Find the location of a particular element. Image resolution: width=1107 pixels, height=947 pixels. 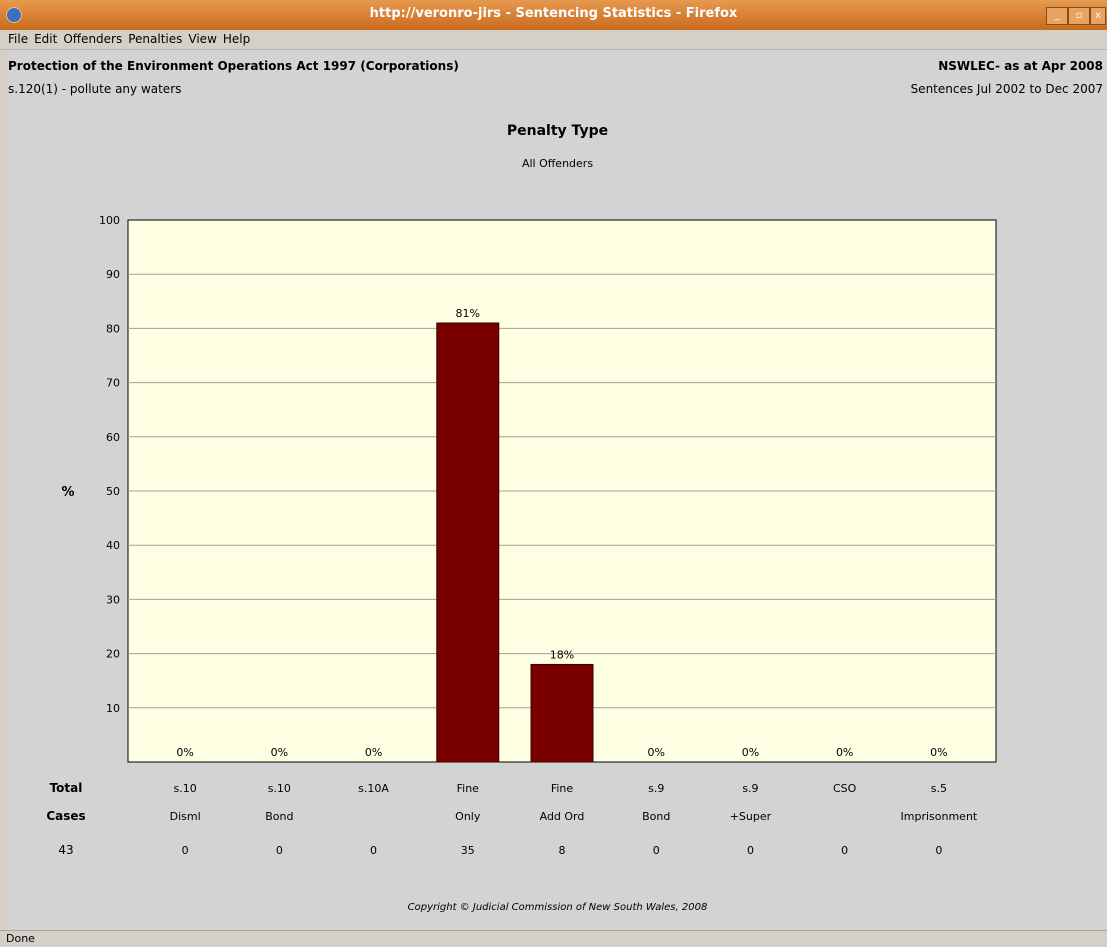

y-tick-label: 90 is located at coordinates (113, 274).